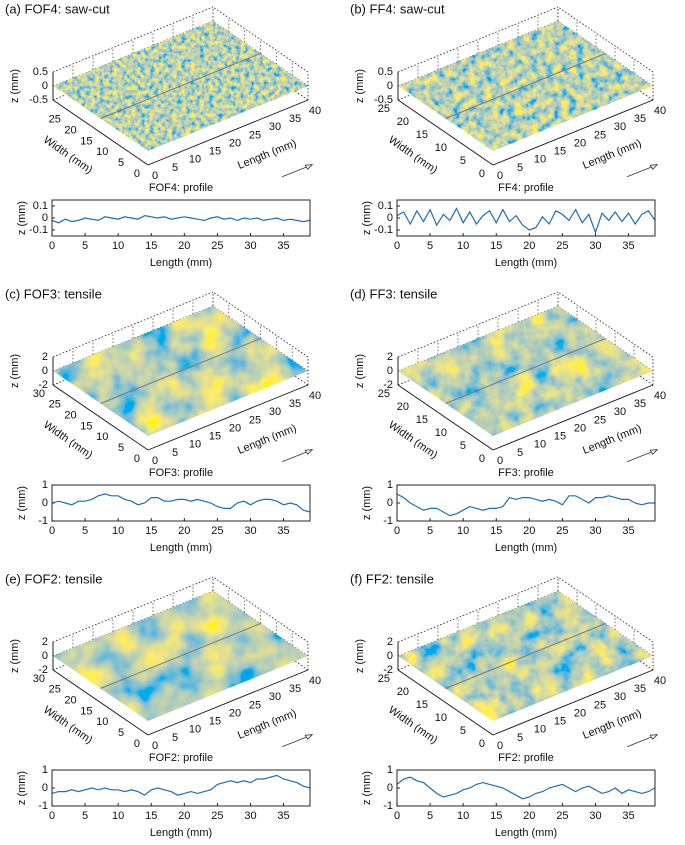  What do you see at coordinates (526, 188) in the screenshot?
I see `profile-title: FF4: profile` at bounding box center [526, 188].